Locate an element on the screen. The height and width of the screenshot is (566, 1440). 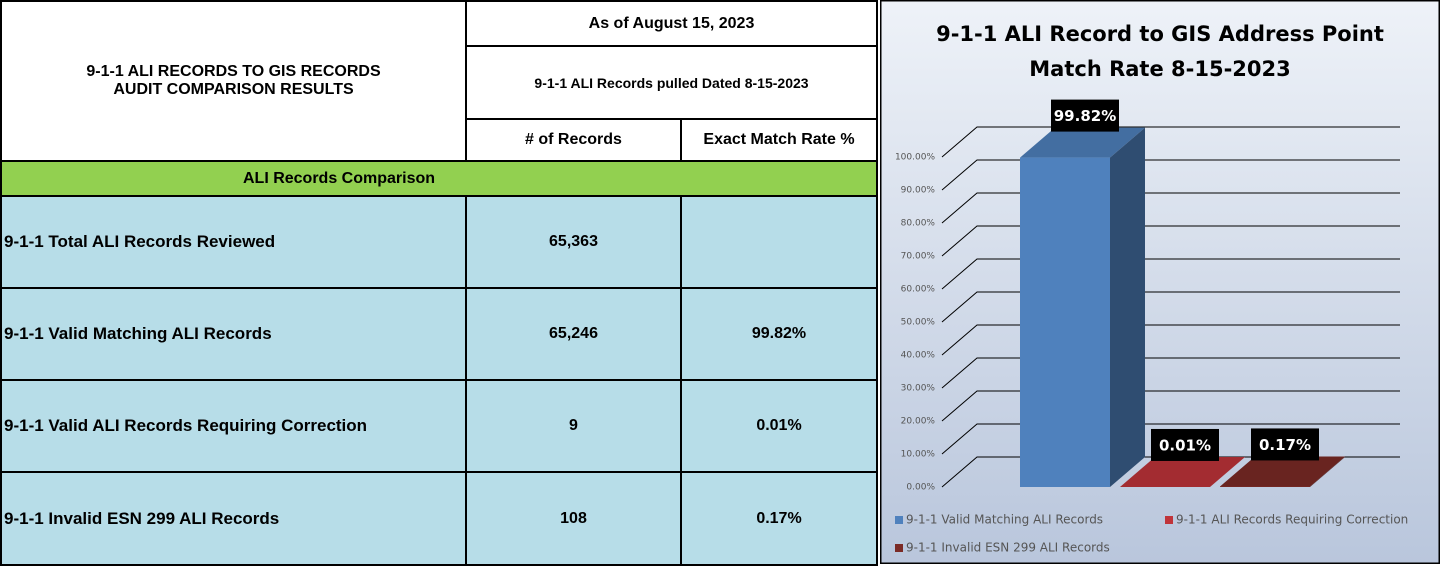
y-tick-label: 80.00% is located at coordinates (918, 224).